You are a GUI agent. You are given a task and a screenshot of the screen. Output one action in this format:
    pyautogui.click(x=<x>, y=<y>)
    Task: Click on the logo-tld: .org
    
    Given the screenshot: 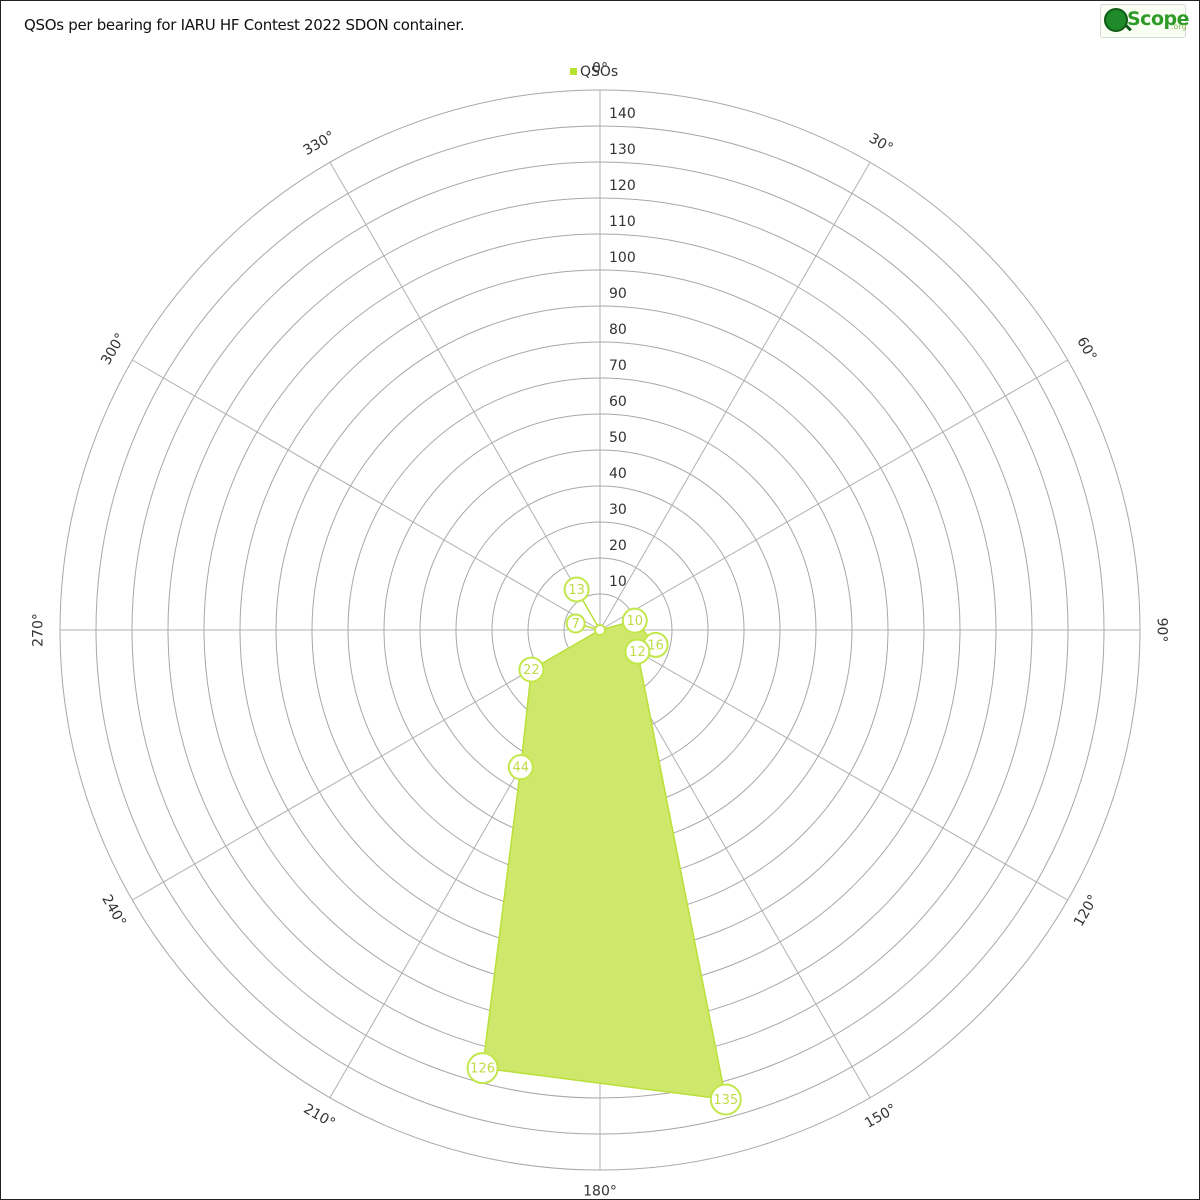 What is the action you would take?
    pyautogui.click(x=1179, y=26)
    